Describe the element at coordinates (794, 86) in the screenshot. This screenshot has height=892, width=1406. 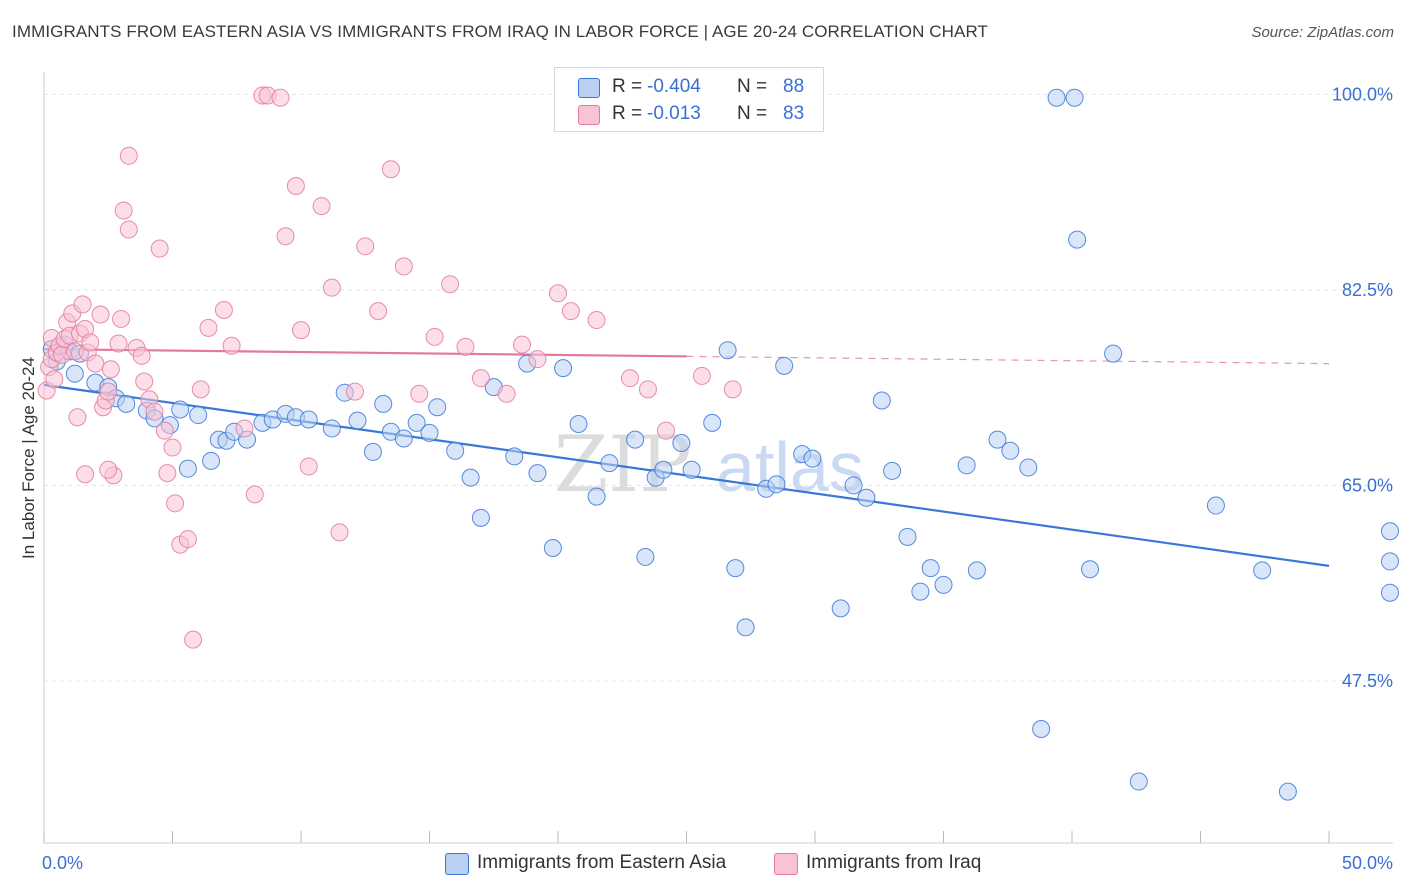
I see `n-value: 88` at that location.